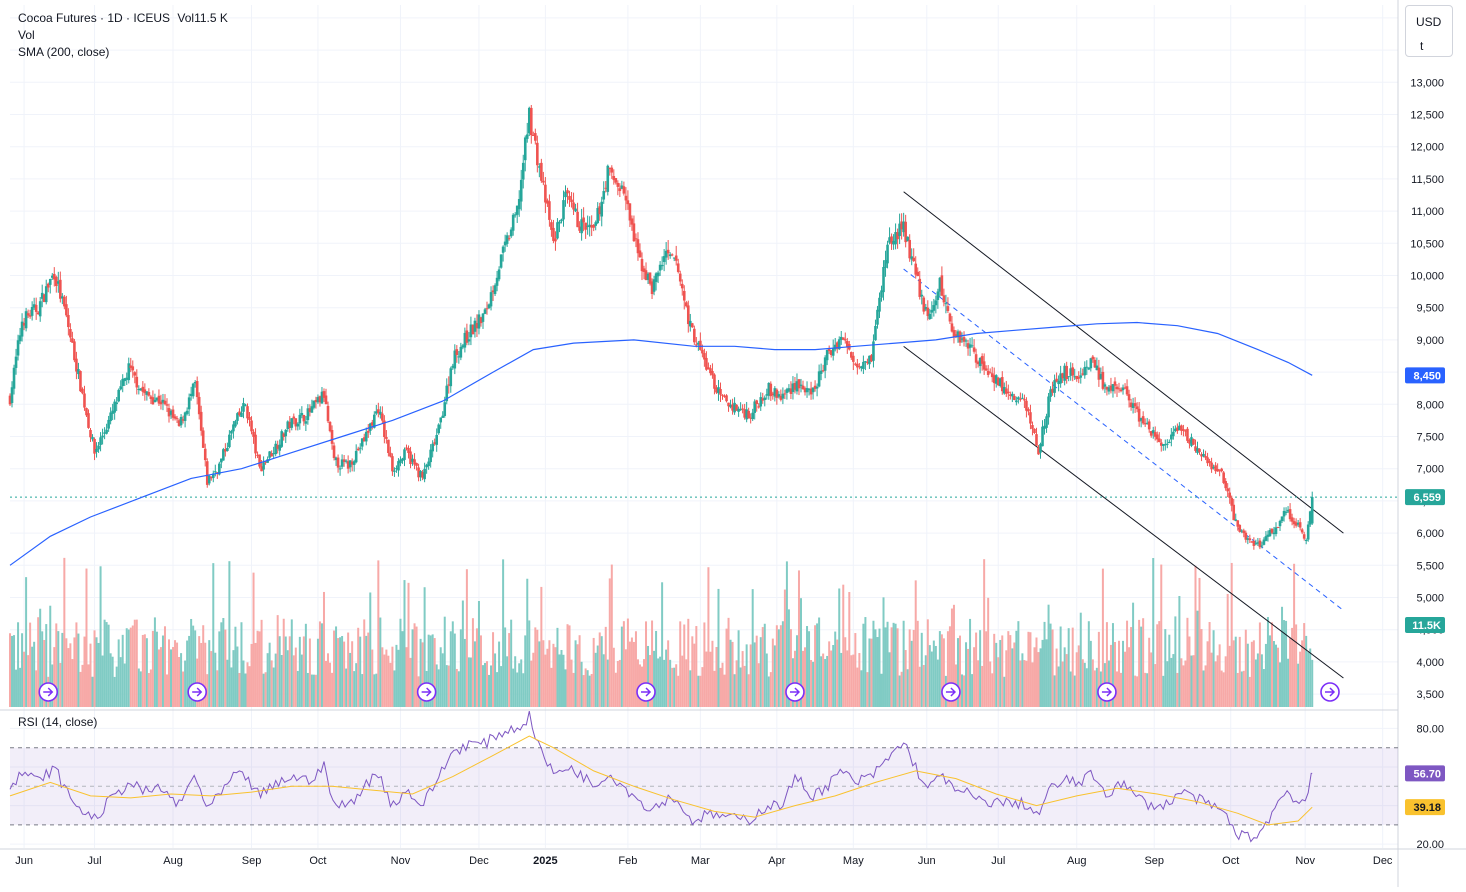 The width and height of the screenshot is (1466, 892). What do you see at coordinates (1429, 31) in the screenshot?
I see `currency-selector: USD t` at bounding box center [1429, 31].